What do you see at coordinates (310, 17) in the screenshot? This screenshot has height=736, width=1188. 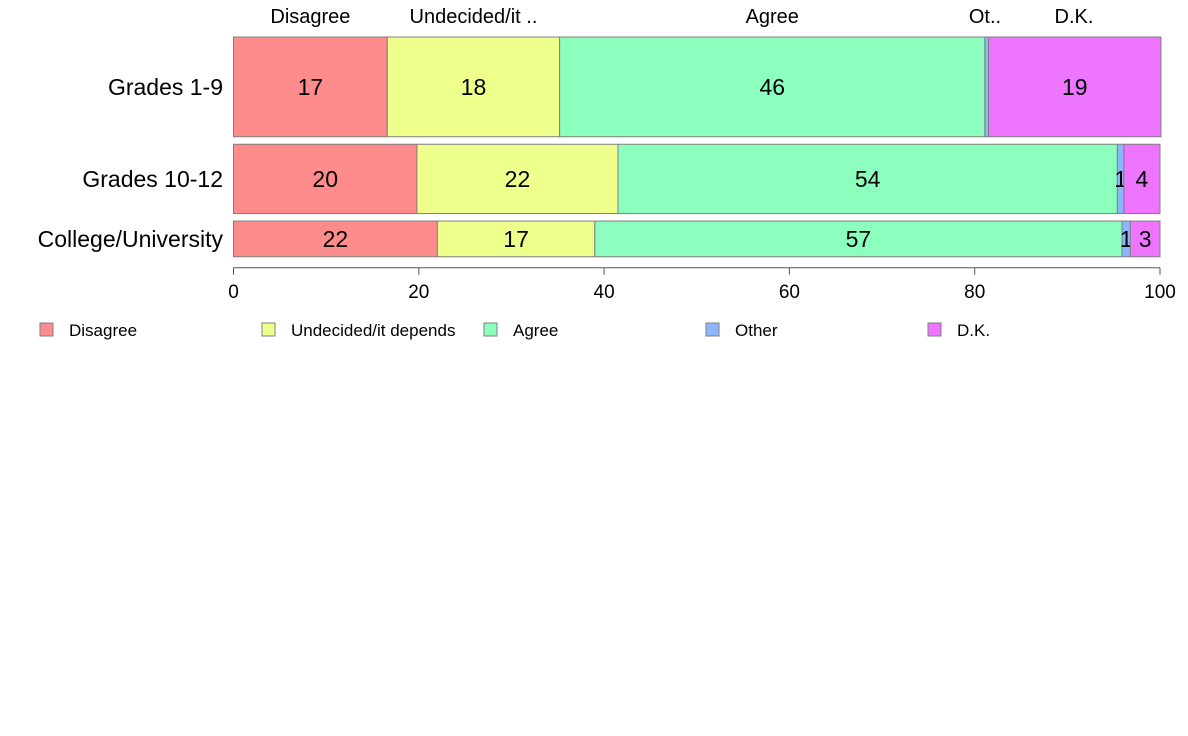 I see `column-header: Disagree` at bounding box center [310, 17].